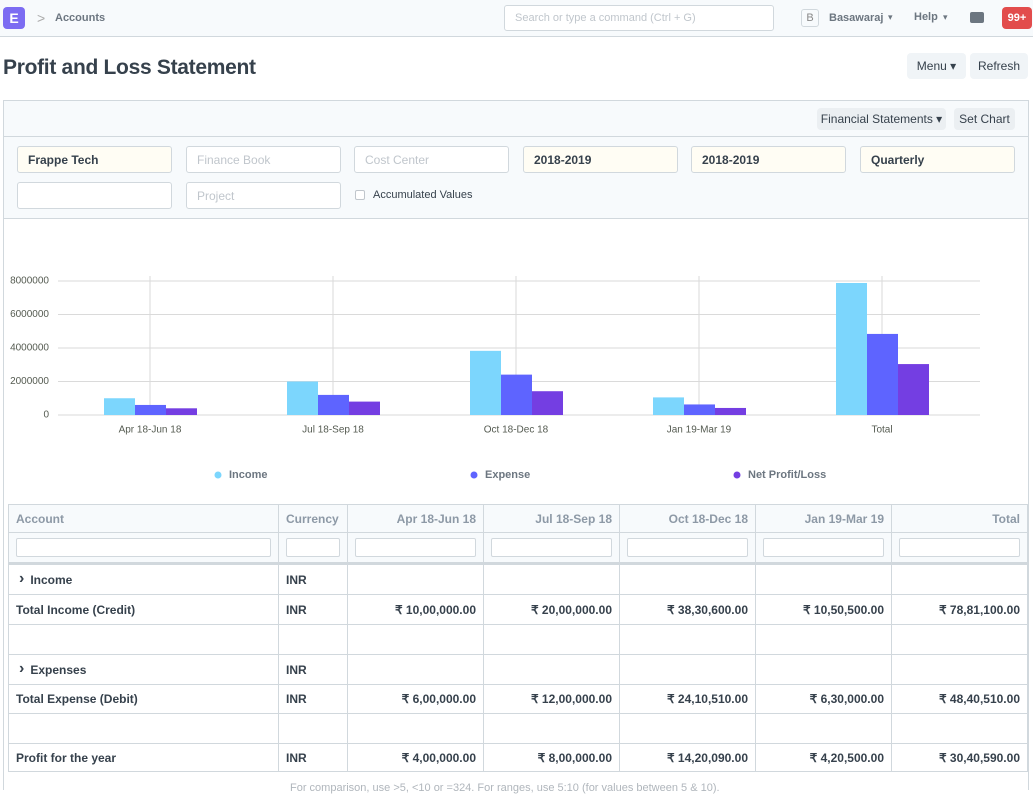 The height and width of the screenshot is (794, 1033). I want to click on column-header: Currency, so click(313, 518).